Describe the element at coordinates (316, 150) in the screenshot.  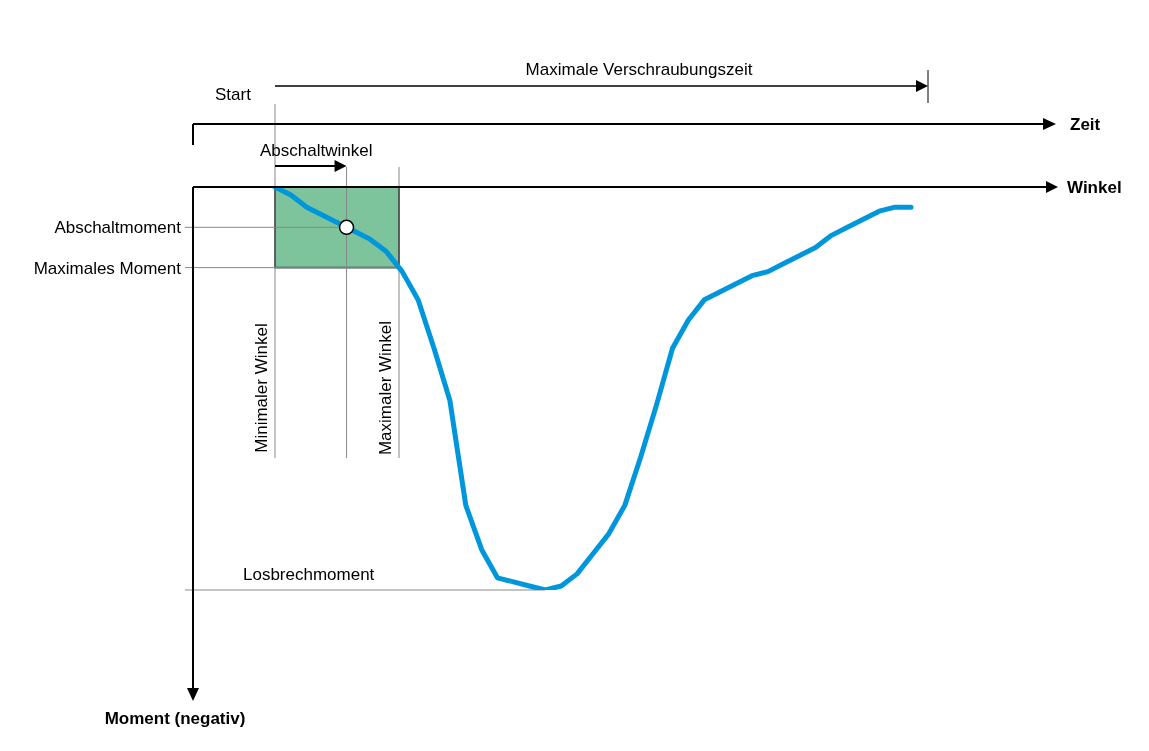
I see `text: Abschaltwinkel` at that location.